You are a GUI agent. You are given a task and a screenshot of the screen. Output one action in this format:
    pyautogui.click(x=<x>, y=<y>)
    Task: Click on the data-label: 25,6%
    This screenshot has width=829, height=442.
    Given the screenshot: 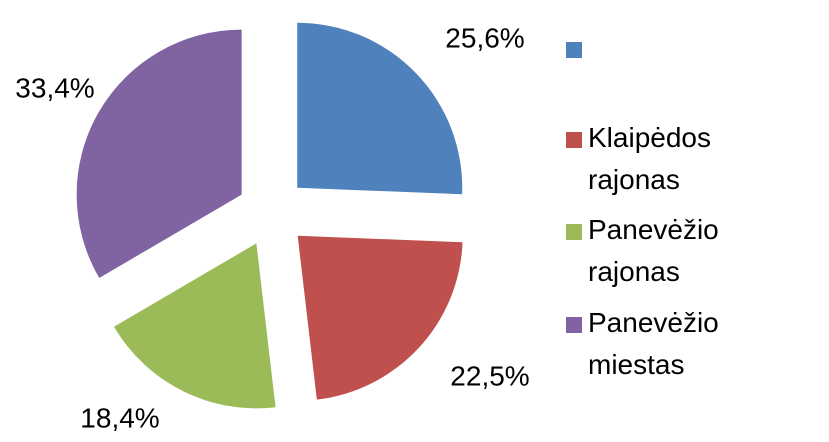 What is the action you would take?
    pyautogui.click(x=484, y=37)
    